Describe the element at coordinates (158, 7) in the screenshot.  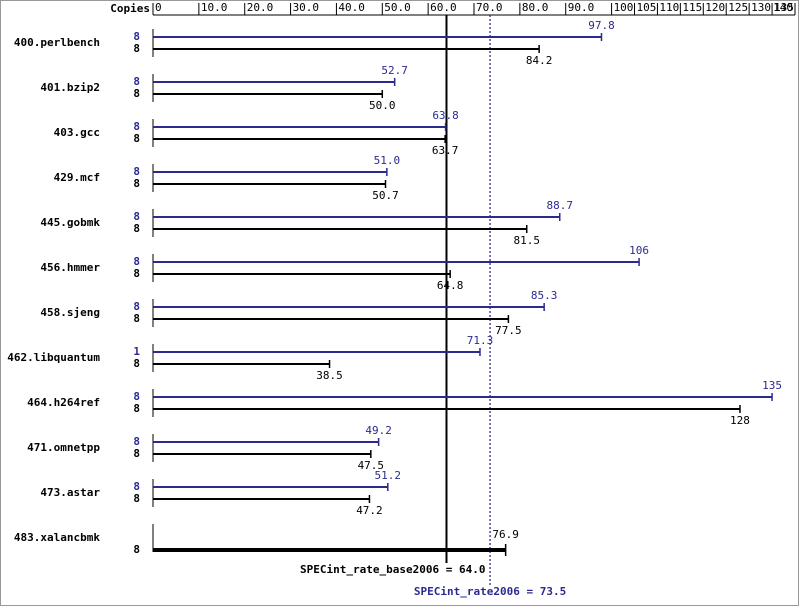
I see `x-tick-label: 0` at that location.